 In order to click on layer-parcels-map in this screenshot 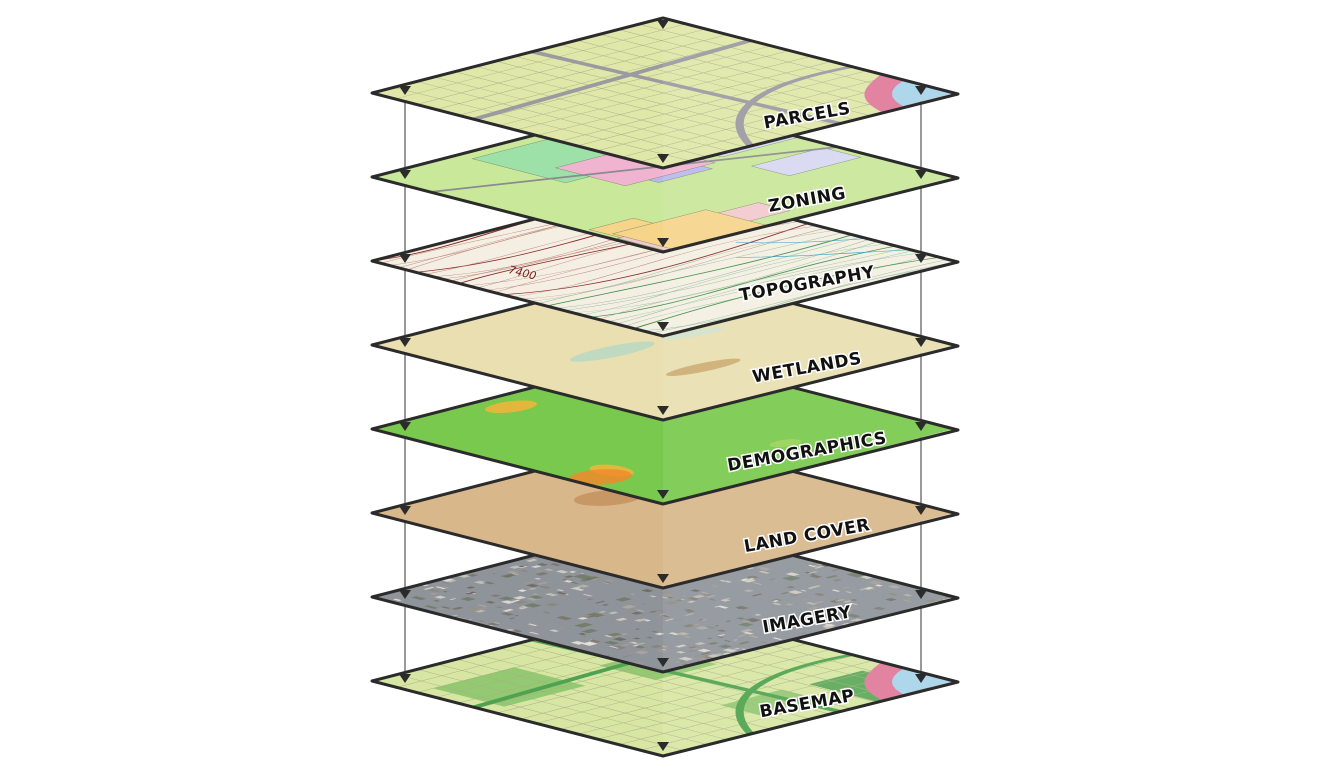, I will do `click(665, 93)`.